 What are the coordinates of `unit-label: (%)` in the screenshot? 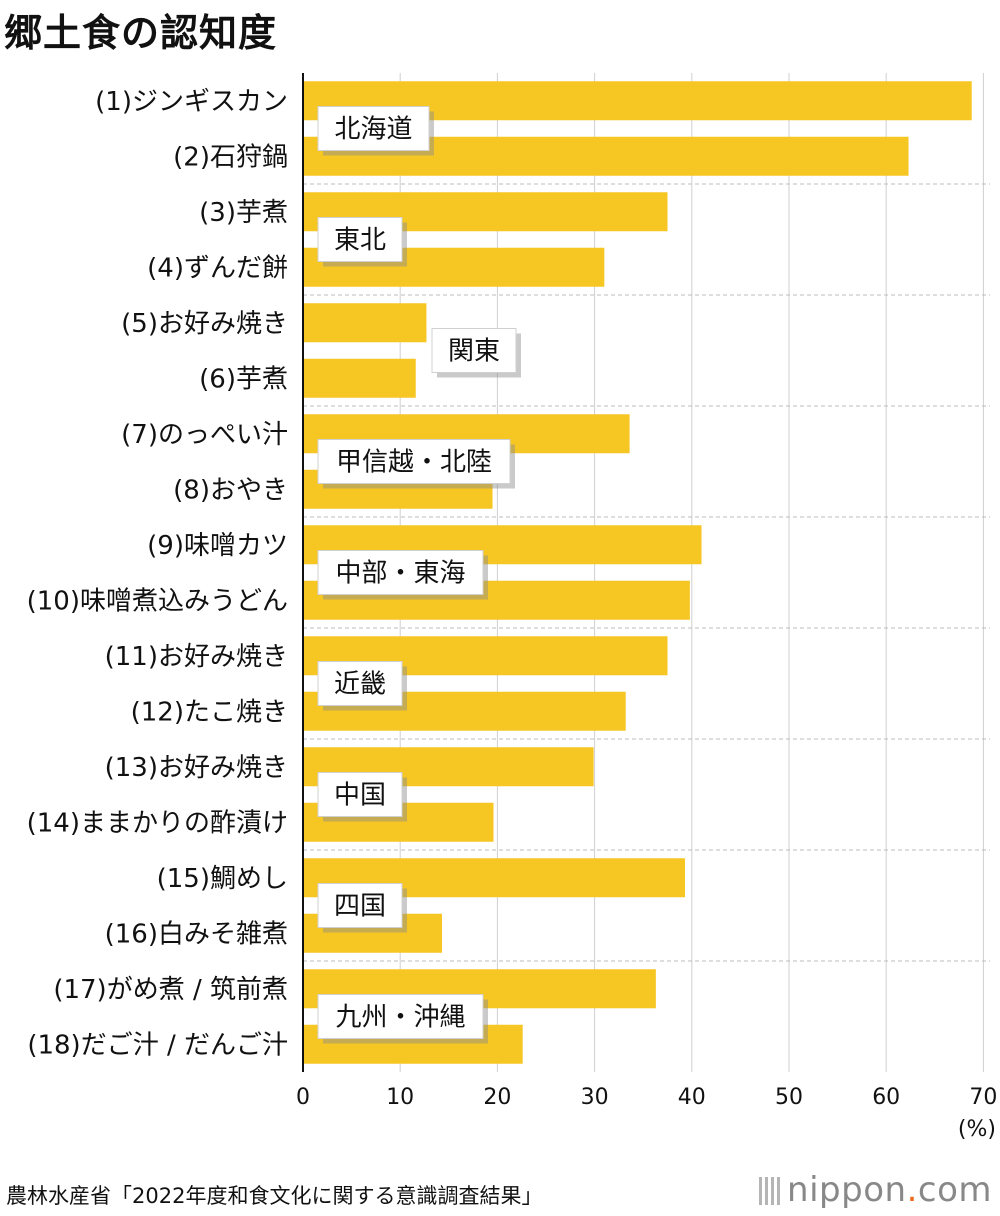 It's located at (977, 1129).